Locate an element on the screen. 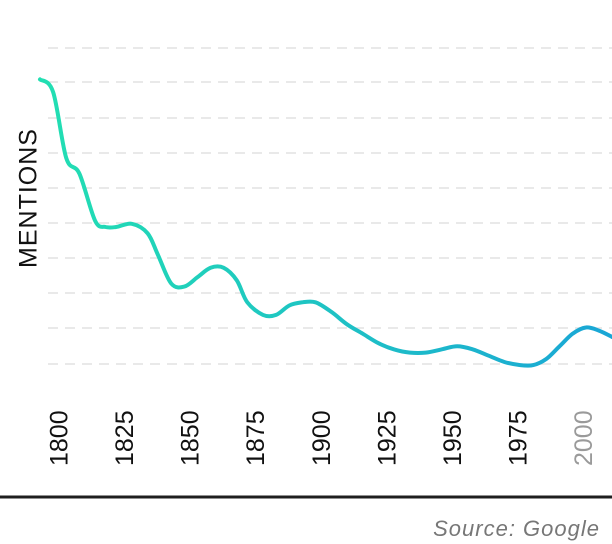 The width and height of the screenshot is (612, 544). x-tick-label: 2000 is located at coordinates (584, 438).